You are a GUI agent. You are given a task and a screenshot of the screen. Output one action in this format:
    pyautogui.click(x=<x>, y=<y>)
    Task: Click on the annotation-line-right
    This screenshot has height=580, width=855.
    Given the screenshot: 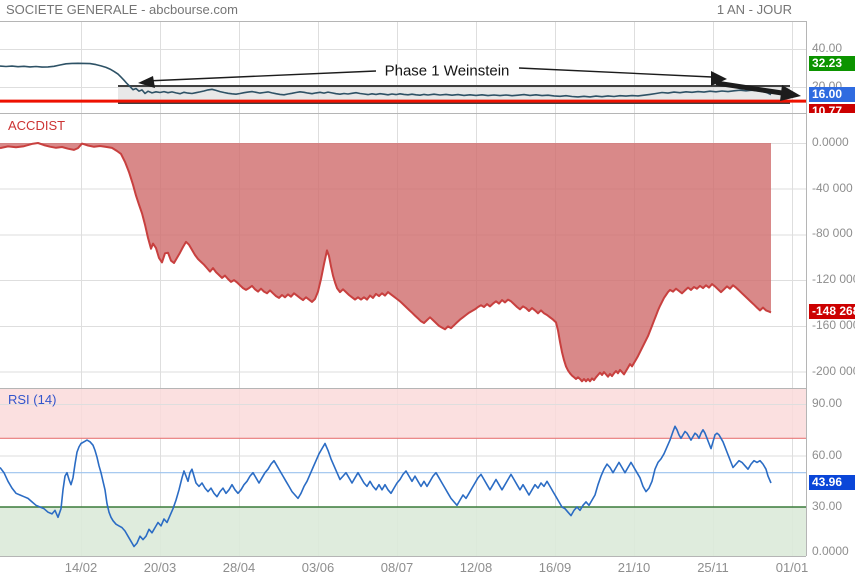 What is the action you would take?
    pyautogui.click(x=615, y=72)
    